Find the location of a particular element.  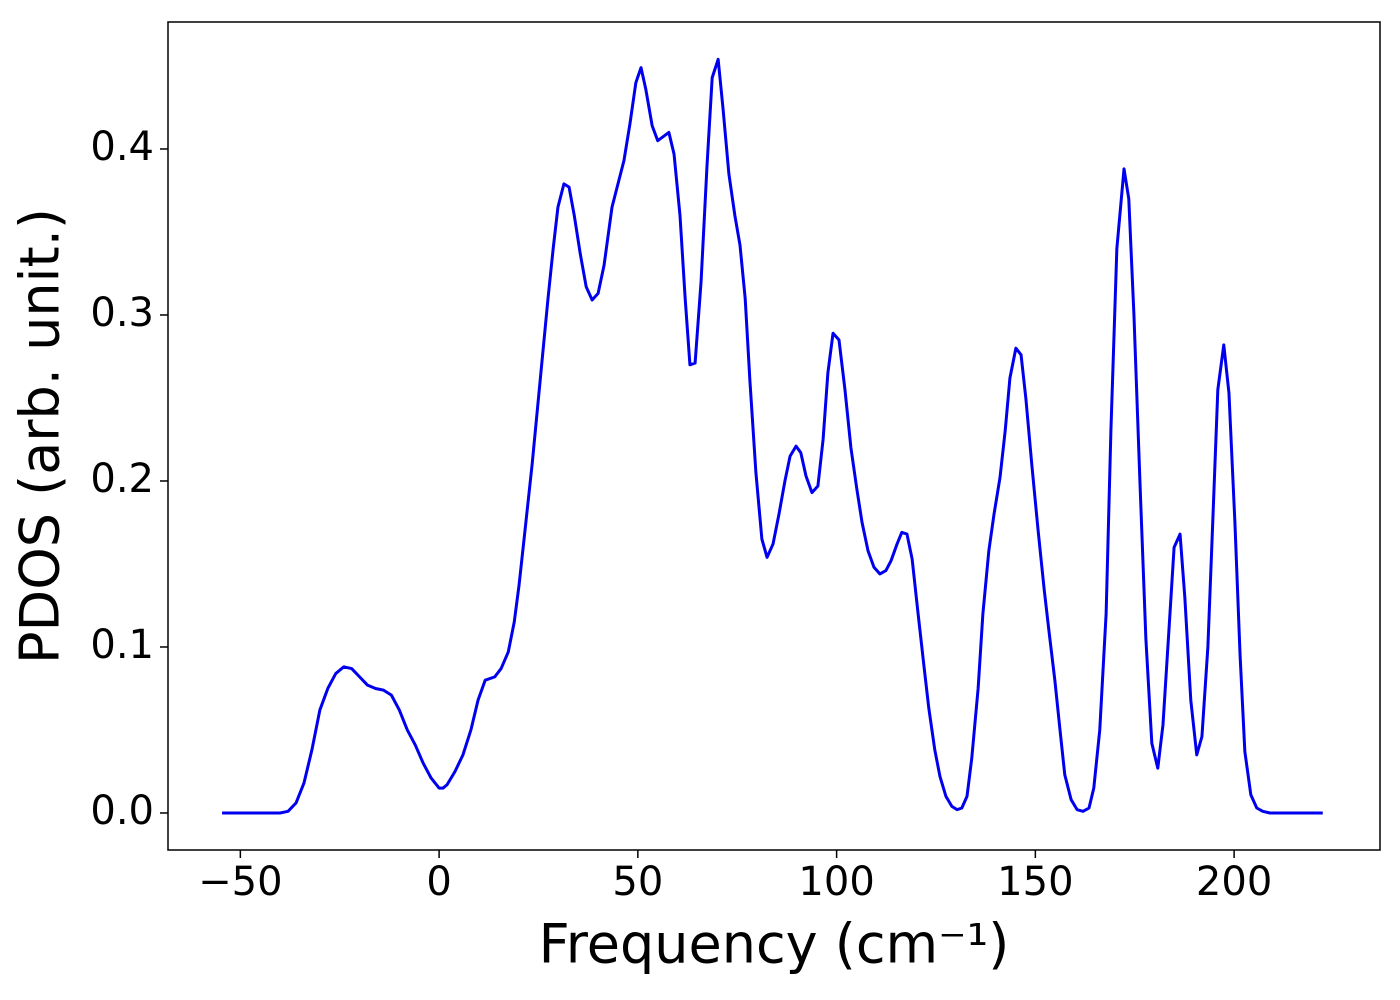

x-tick-label: 0 is located at coordinates (438, 882).